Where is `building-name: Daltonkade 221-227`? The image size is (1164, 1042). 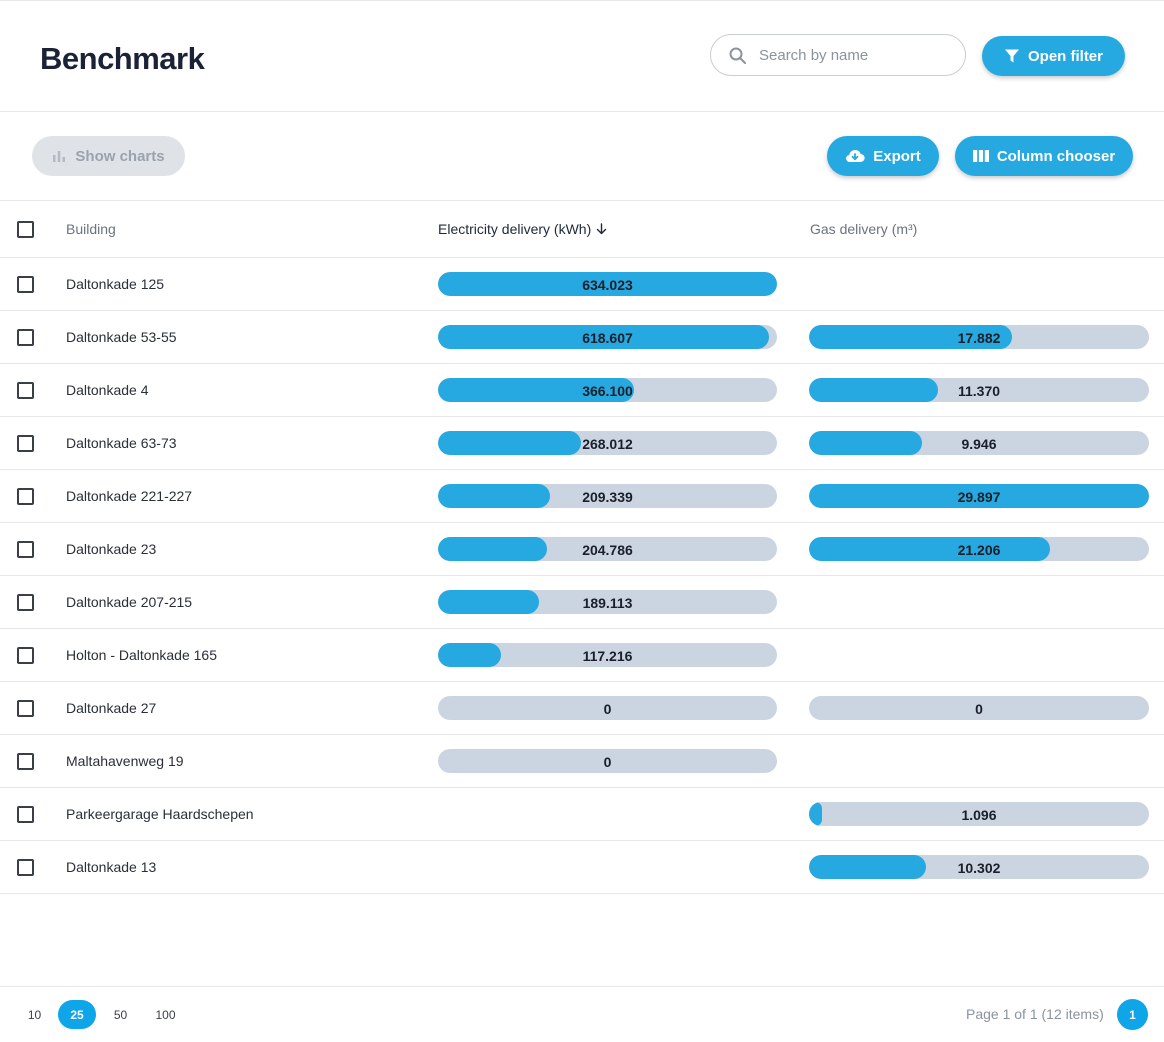 building-name: Daltonkade 221-227 is located at coordinates (129, 496).